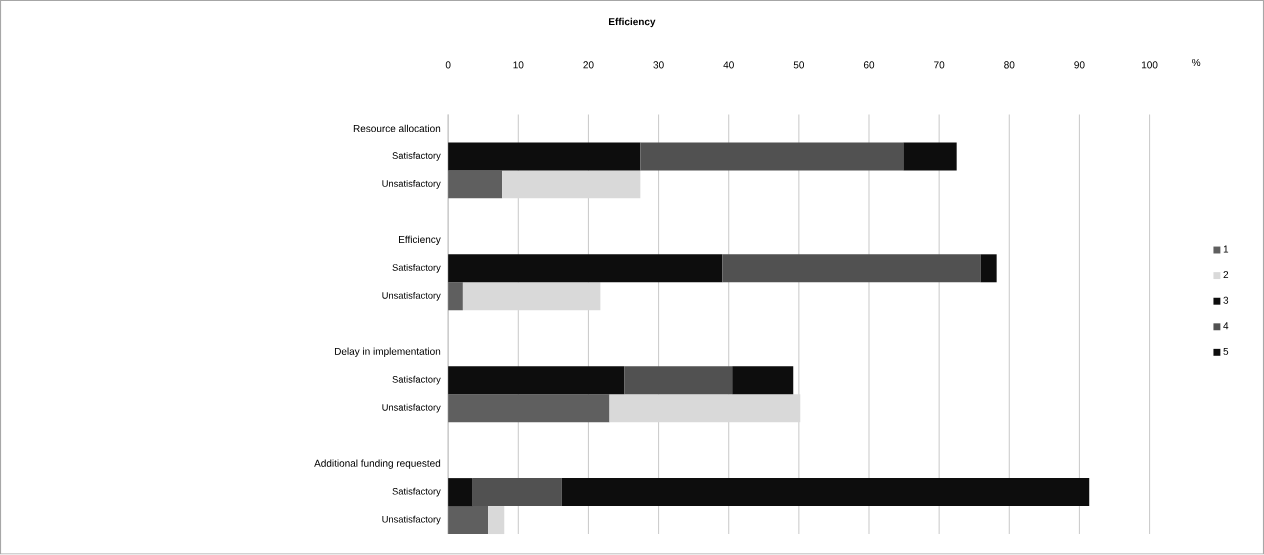  Describe the element at coordinates (1009, 65) in the screenshot. I see `x-tick-label: 80` at that location.